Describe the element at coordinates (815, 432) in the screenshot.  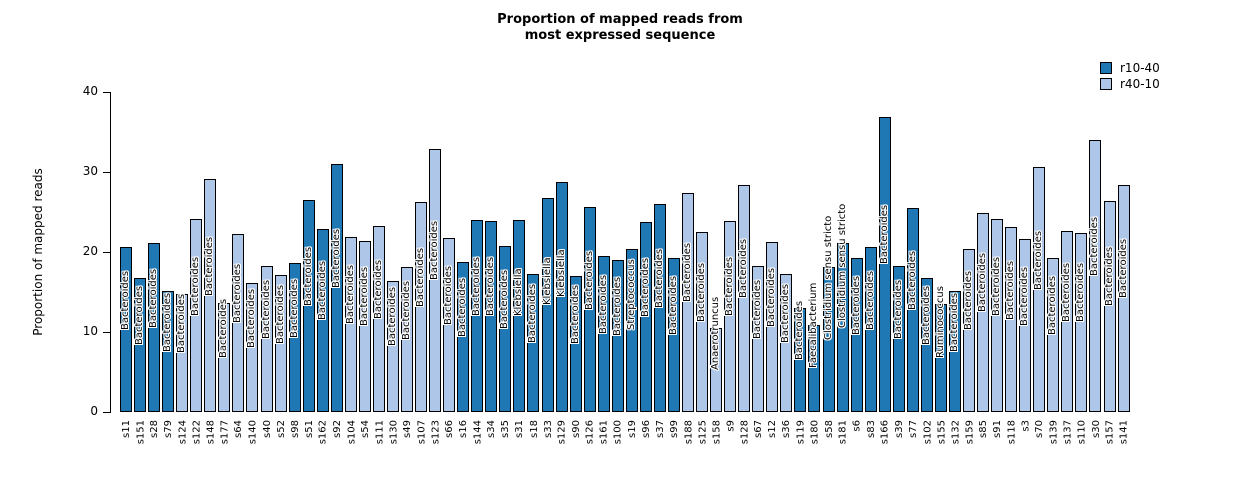
I see `x-tick-label: s180` at that location.